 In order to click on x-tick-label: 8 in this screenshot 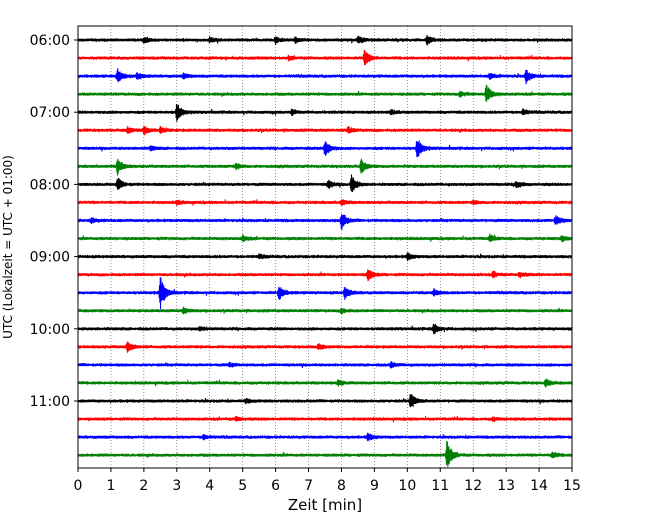, I will do `click(341, 486)`.